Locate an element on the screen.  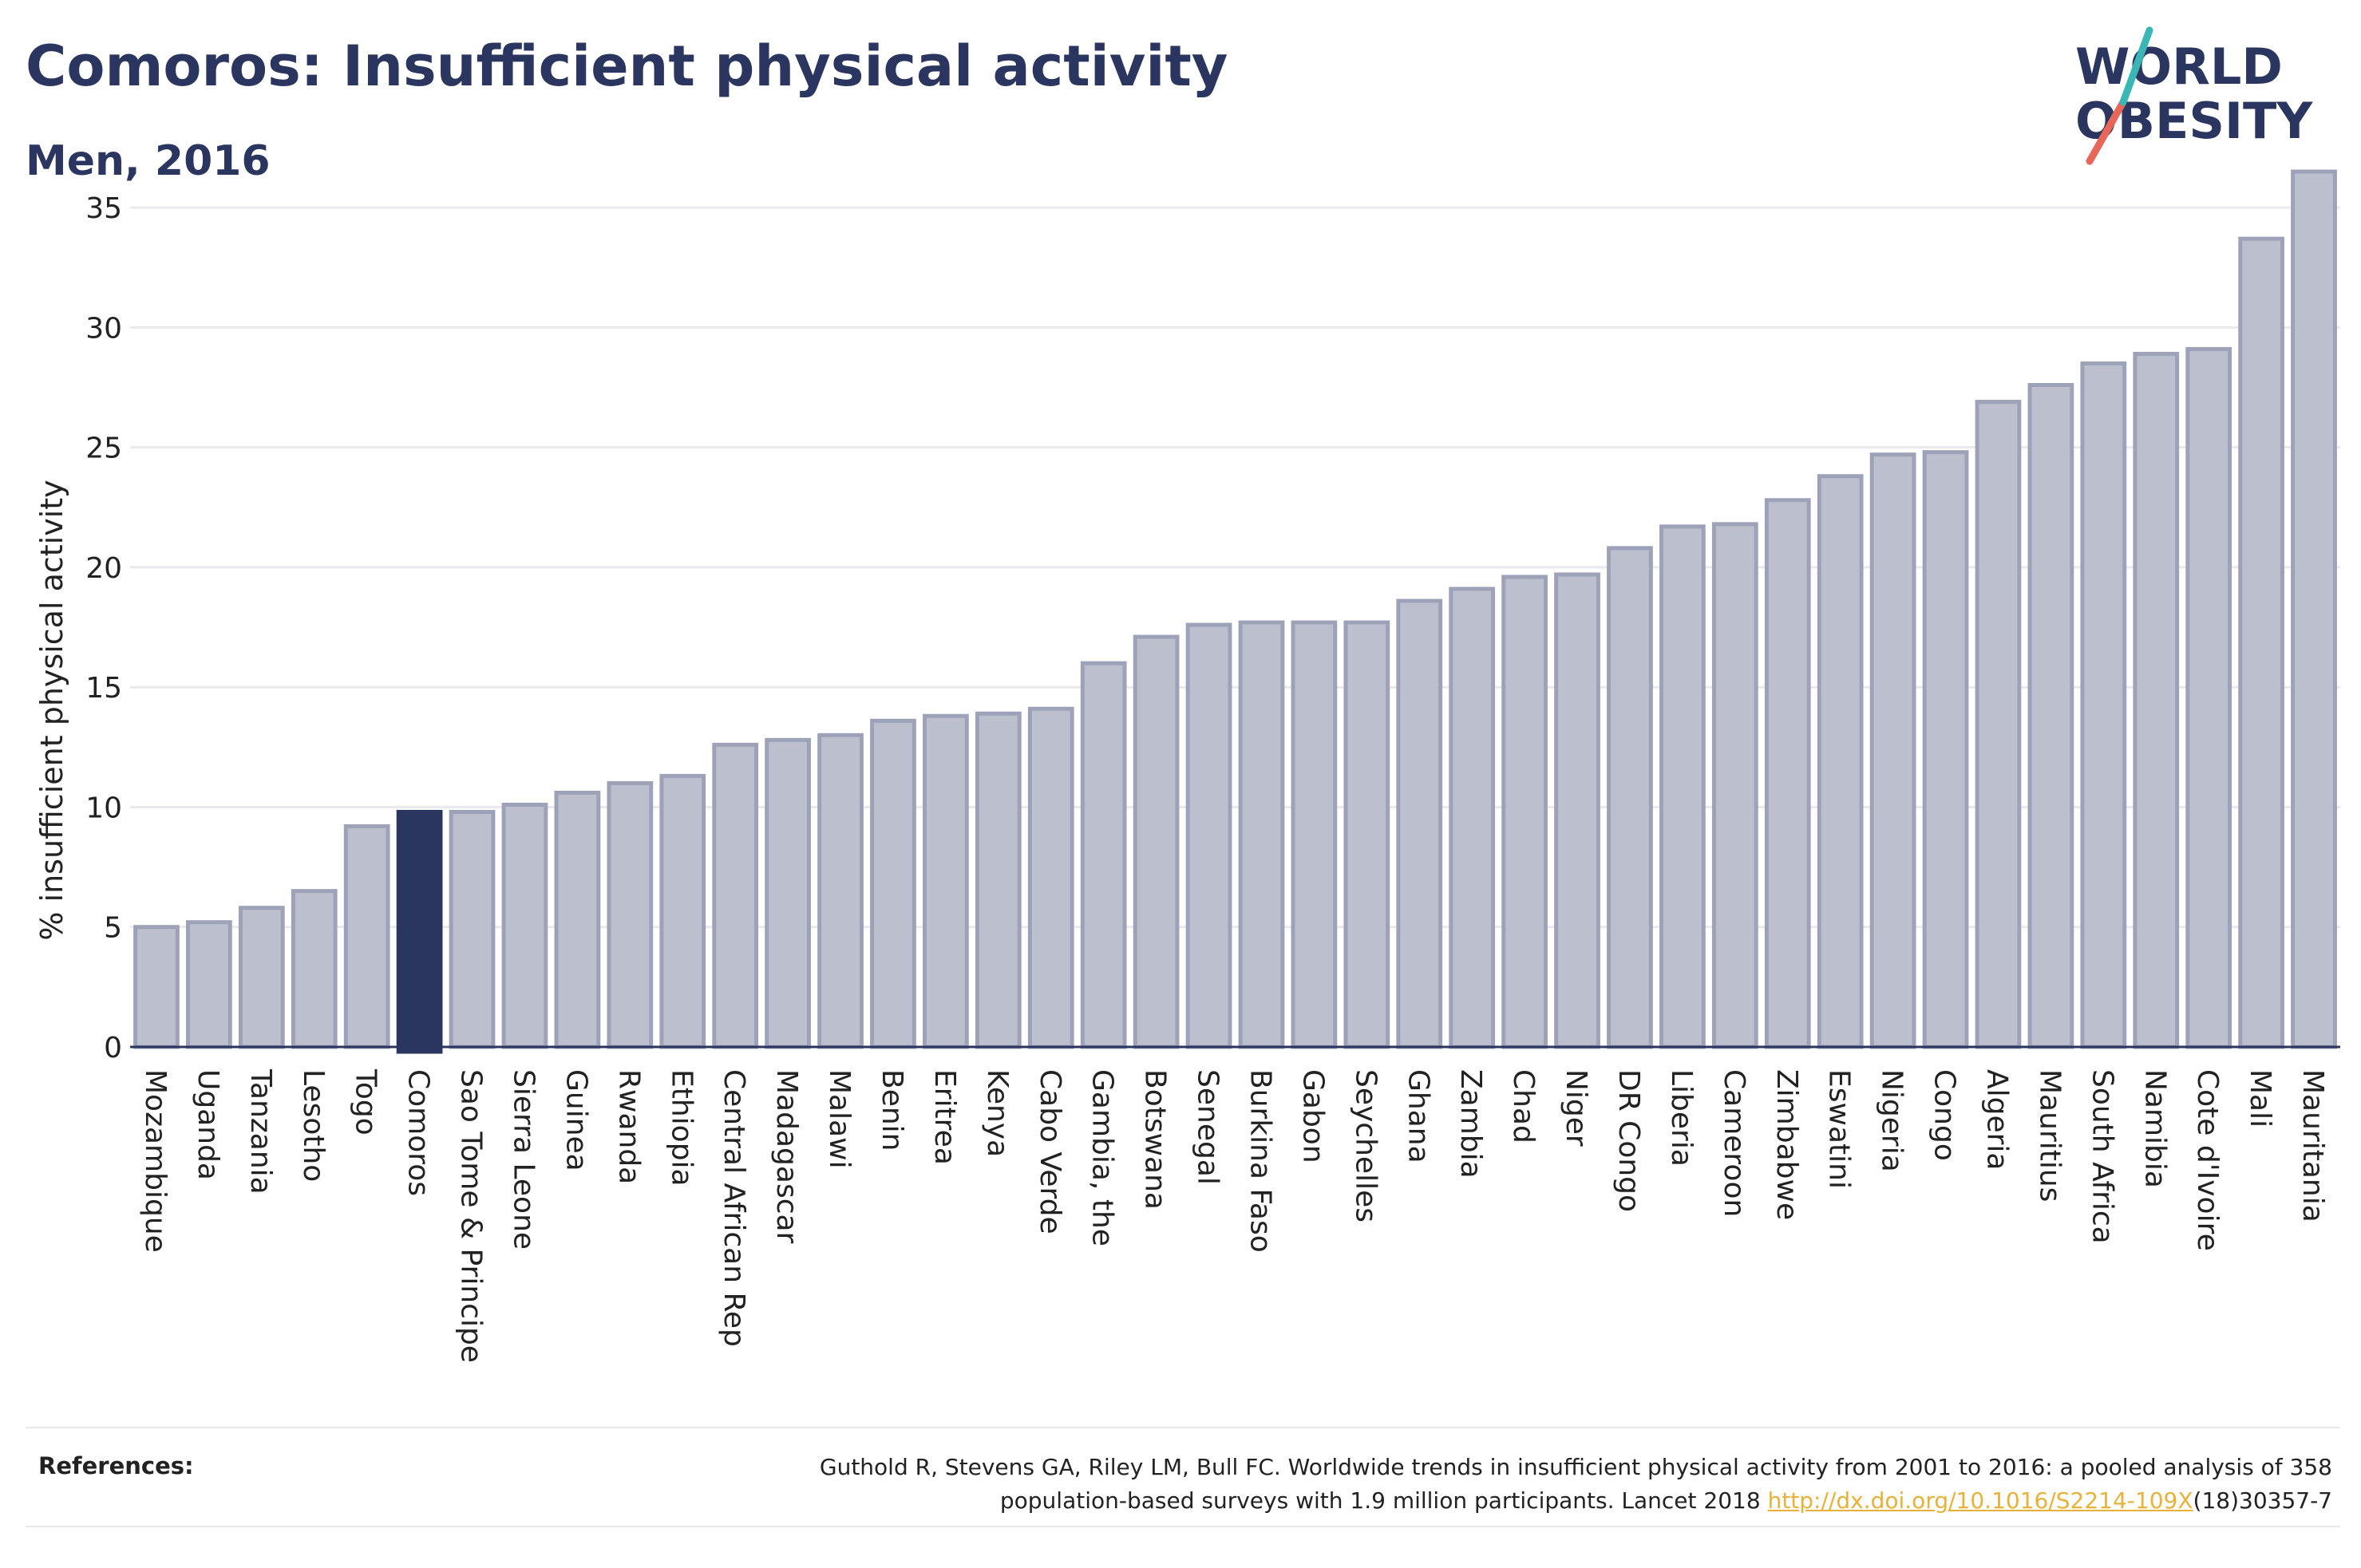
bar-madagascar is located at coordinates (788, 893).